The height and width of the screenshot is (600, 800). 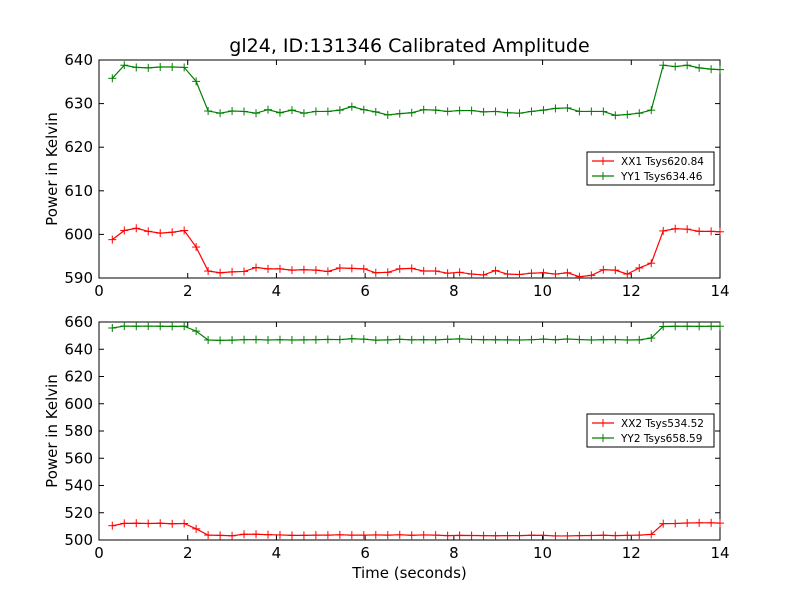 What do you see at coordinates (78, 60) in the screenshot?
I see `y-tick-label: 640` at bounding box center [78, 60].